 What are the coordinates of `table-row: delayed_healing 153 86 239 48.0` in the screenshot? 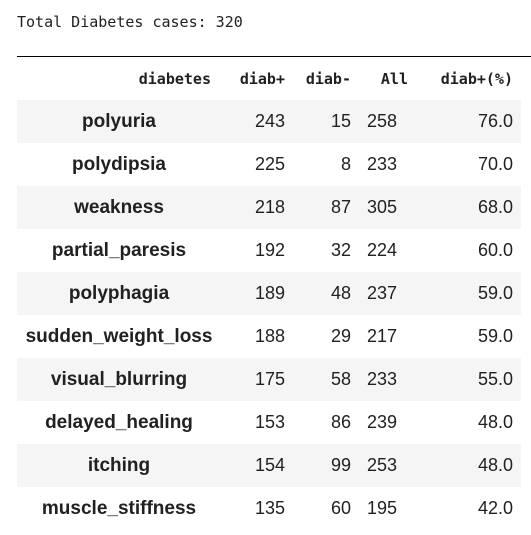 It's located at (269, 422).